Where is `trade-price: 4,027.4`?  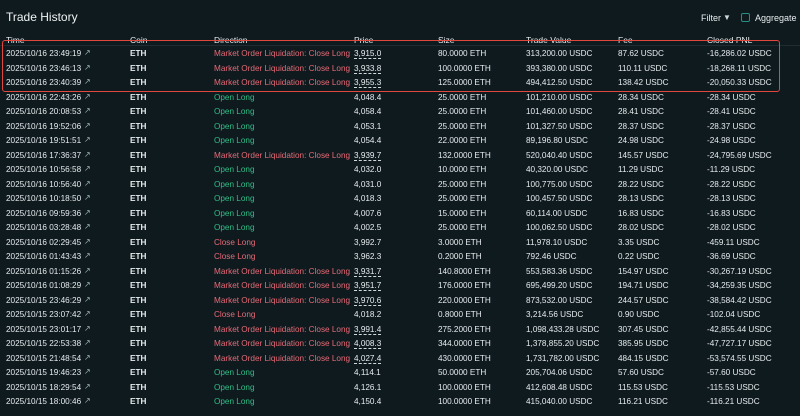 trade-price: 4,027.4 is located at coordinates (368, 358).